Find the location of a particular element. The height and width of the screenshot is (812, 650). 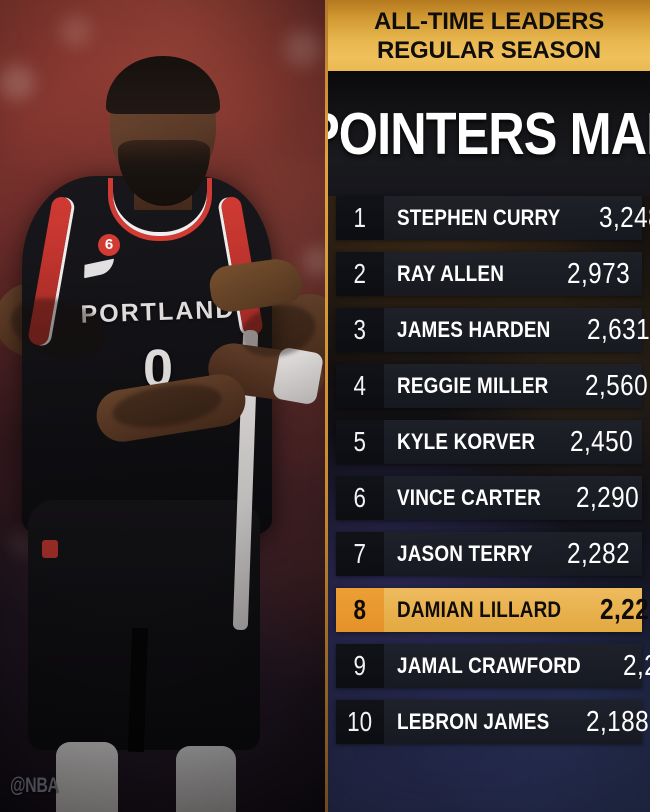

row-value-text: 2,560 is located at coordinates (617, 385).